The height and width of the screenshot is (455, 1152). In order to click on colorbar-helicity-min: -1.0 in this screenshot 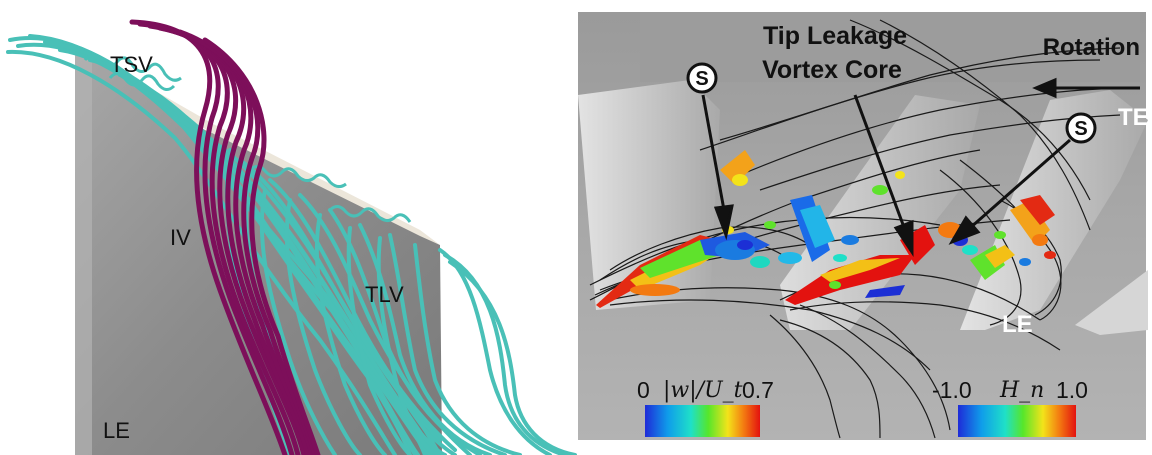, I will do `click(952, 390)`.